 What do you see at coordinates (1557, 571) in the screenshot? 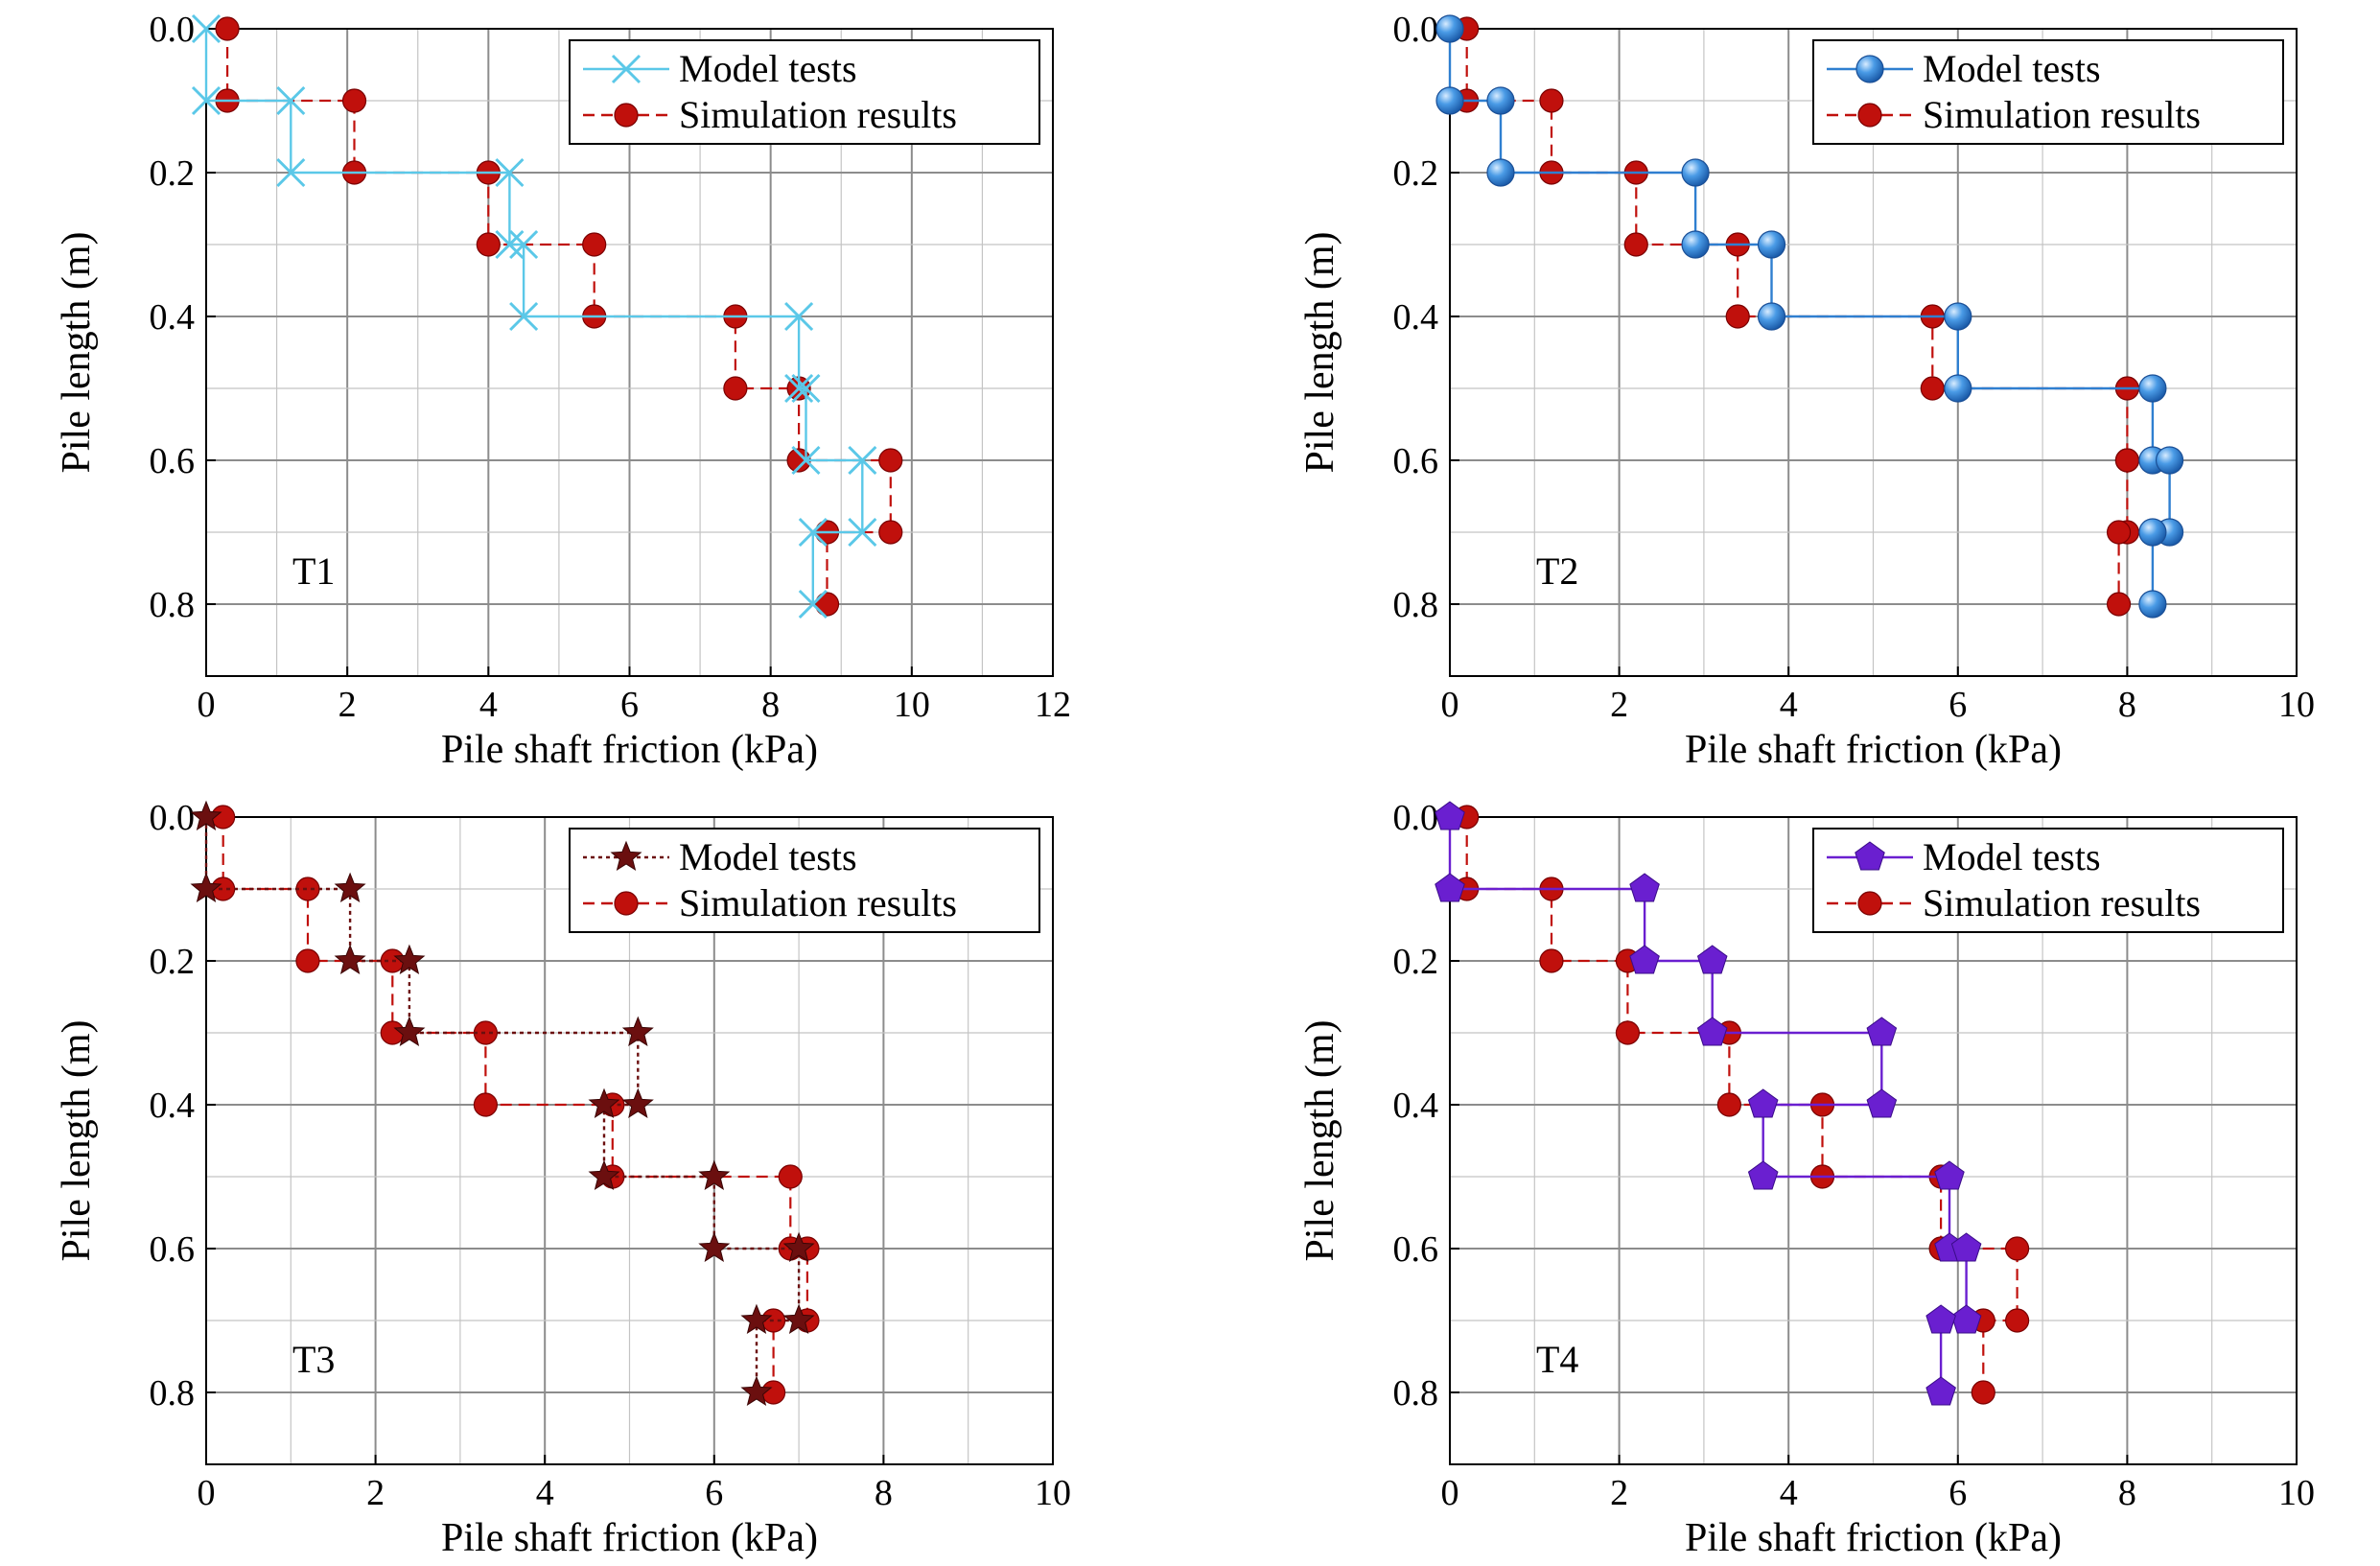
I see `panel-label: T2` at bounding box center [1557, 571].